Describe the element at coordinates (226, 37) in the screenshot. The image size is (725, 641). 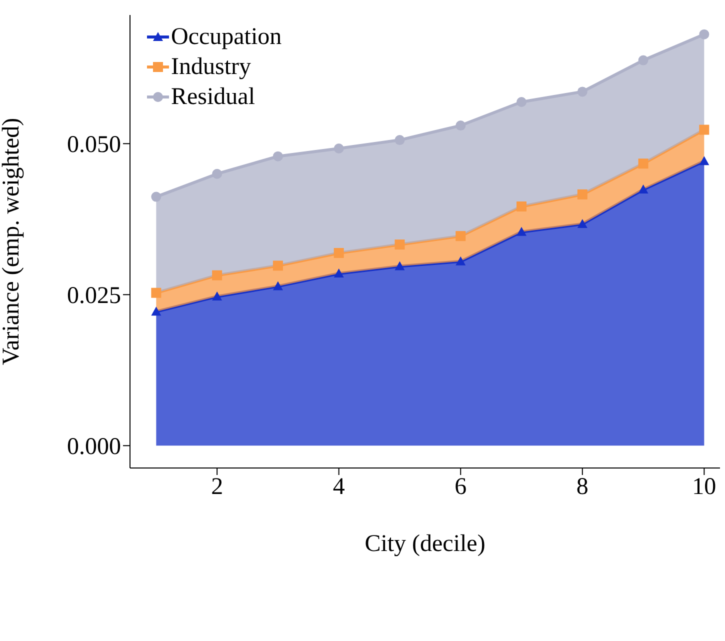
I see `legend-label: Occupation` at that location.